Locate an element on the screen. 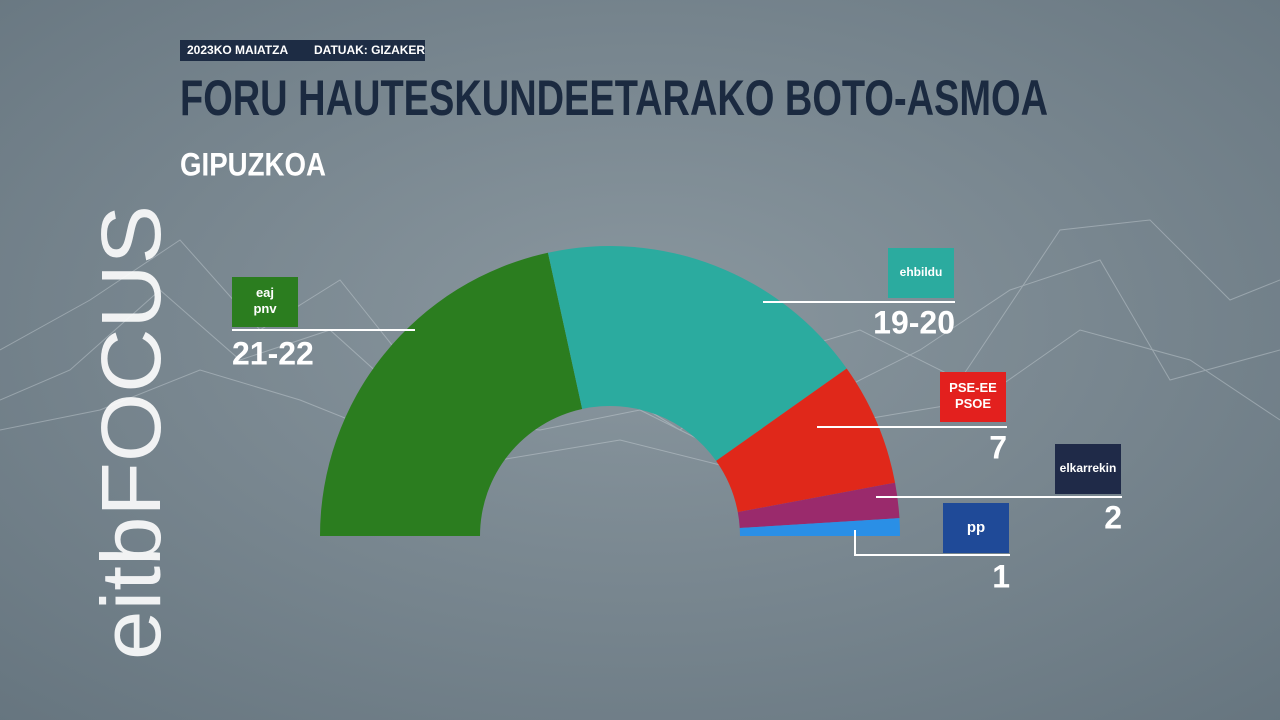 This screenshot has width=1280, height=720. watermark: eitbFOCUS is located at coordinates (131, 432).